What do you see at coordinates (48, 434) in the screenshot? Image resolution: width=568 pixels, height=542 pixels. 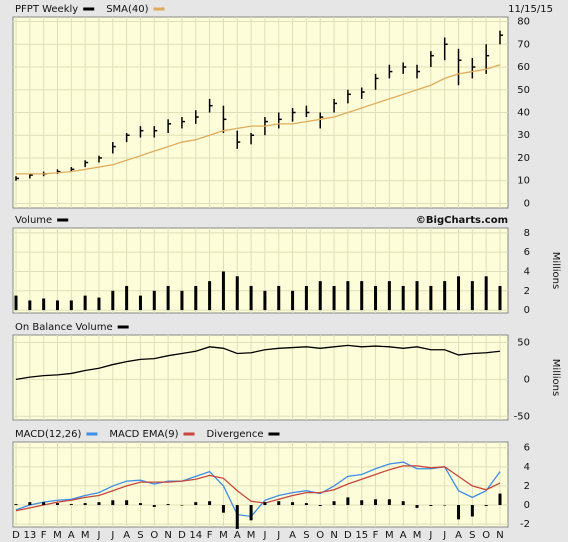 I see `legend-label: MACD(12,26)` at bounding box center [48, 434].